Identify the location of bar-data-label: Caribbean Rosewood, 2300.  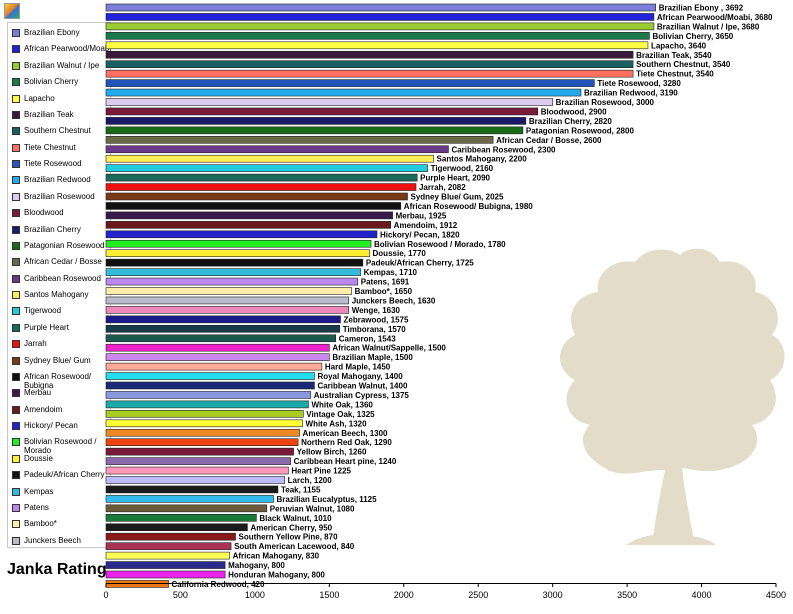
(503, 149).